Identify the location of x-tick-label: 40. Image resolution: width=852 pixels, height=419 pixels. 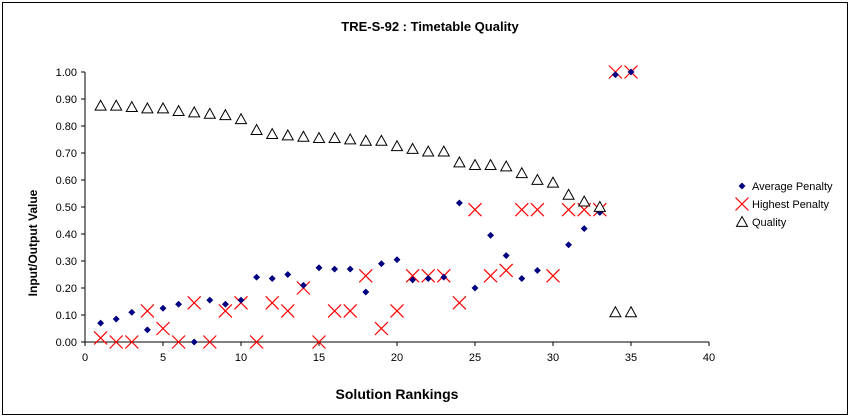
(709, 358).